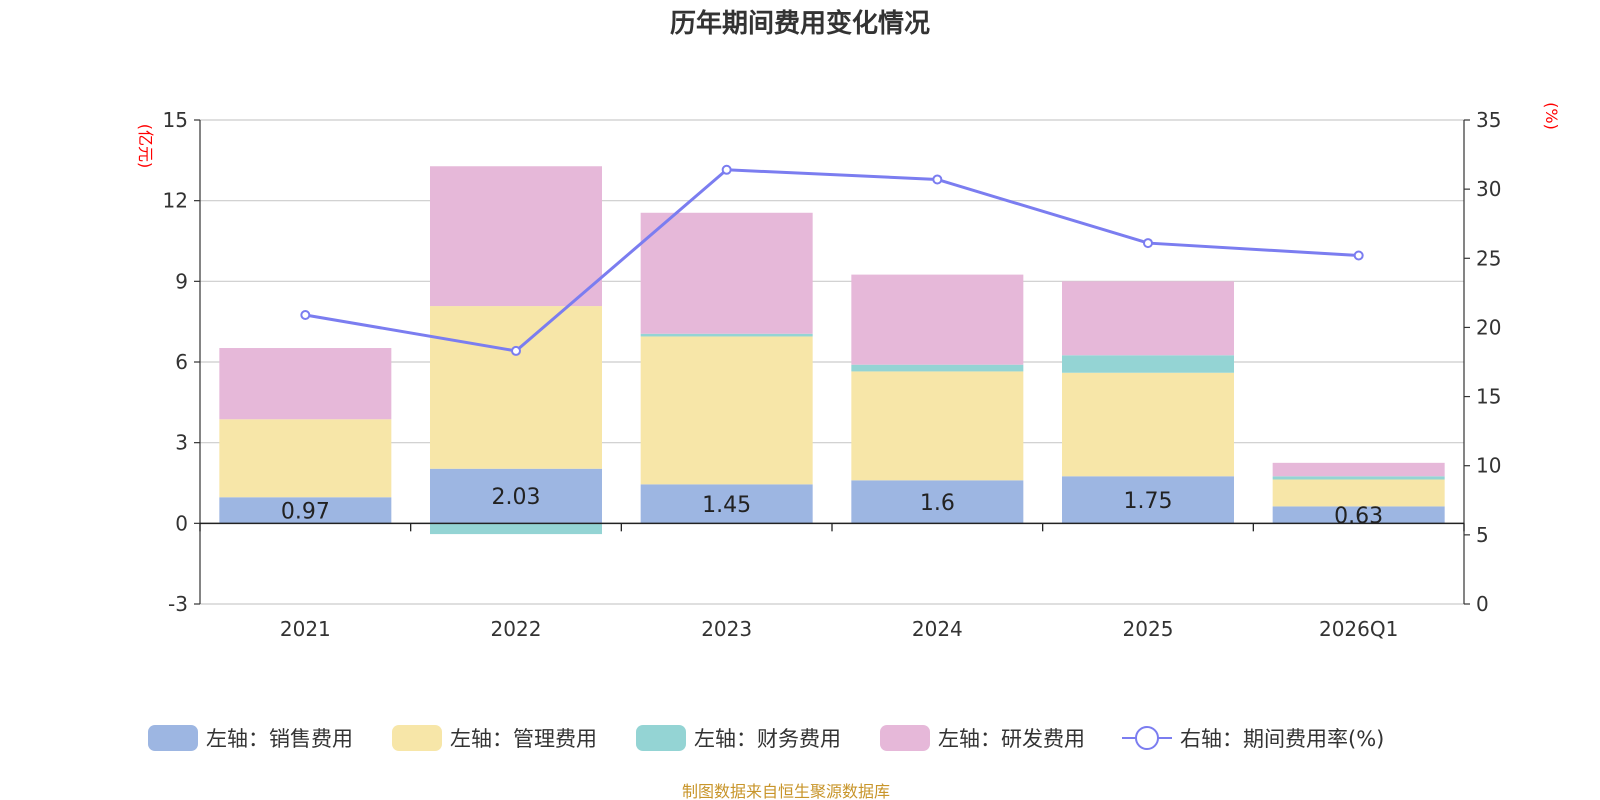 Image resolution: width=1600 pixels, height=800 pixels. What do you see at coordinates (523, 739) in the screenshot?
I see `legend-label: 左轴：管理费用` at bounding box center [523, 739].